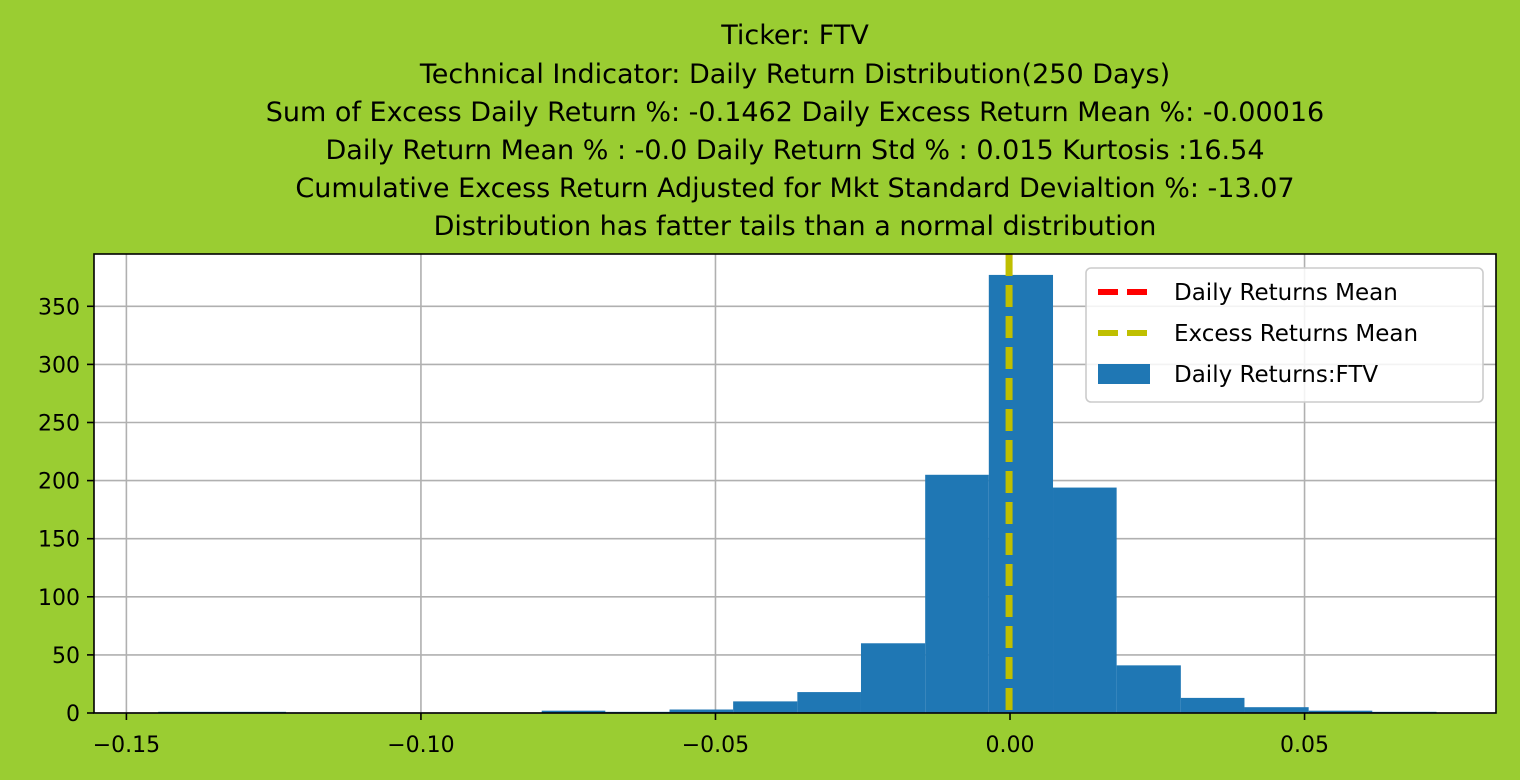 The height and width of the screenshot is (780, 1520). I want to click on legend-label: Daily Returns:FTV, so click(1276, 375).